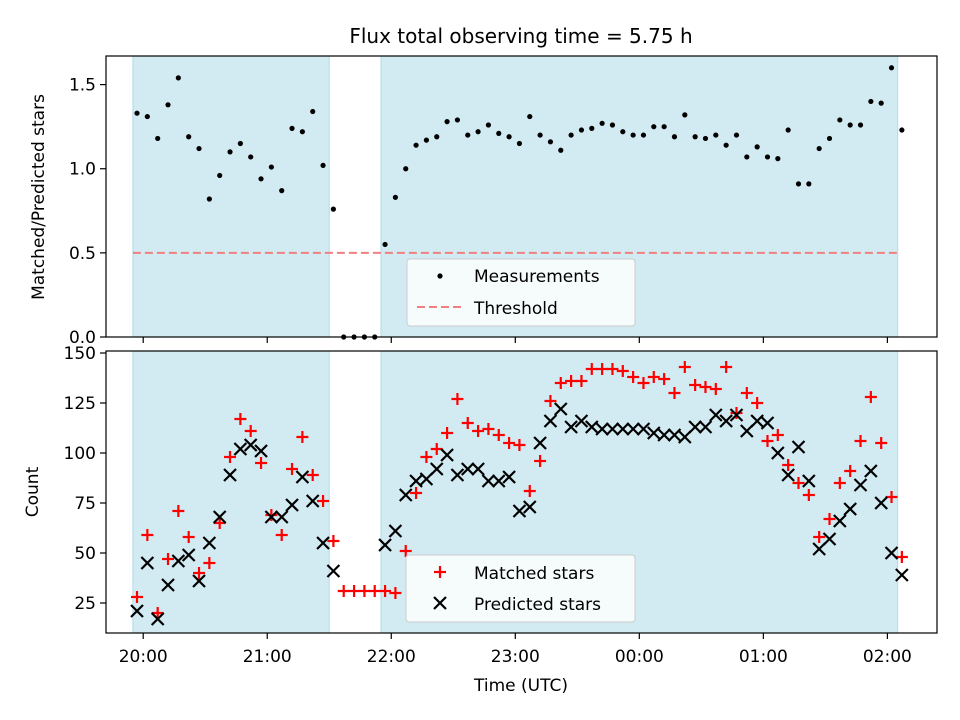 This screenshot has width=960, height=720. What do you see at coordinates (33, 491) in the screenshot?
I see `bottom-y-axis-label: Count` at bounding box center [33, 491].